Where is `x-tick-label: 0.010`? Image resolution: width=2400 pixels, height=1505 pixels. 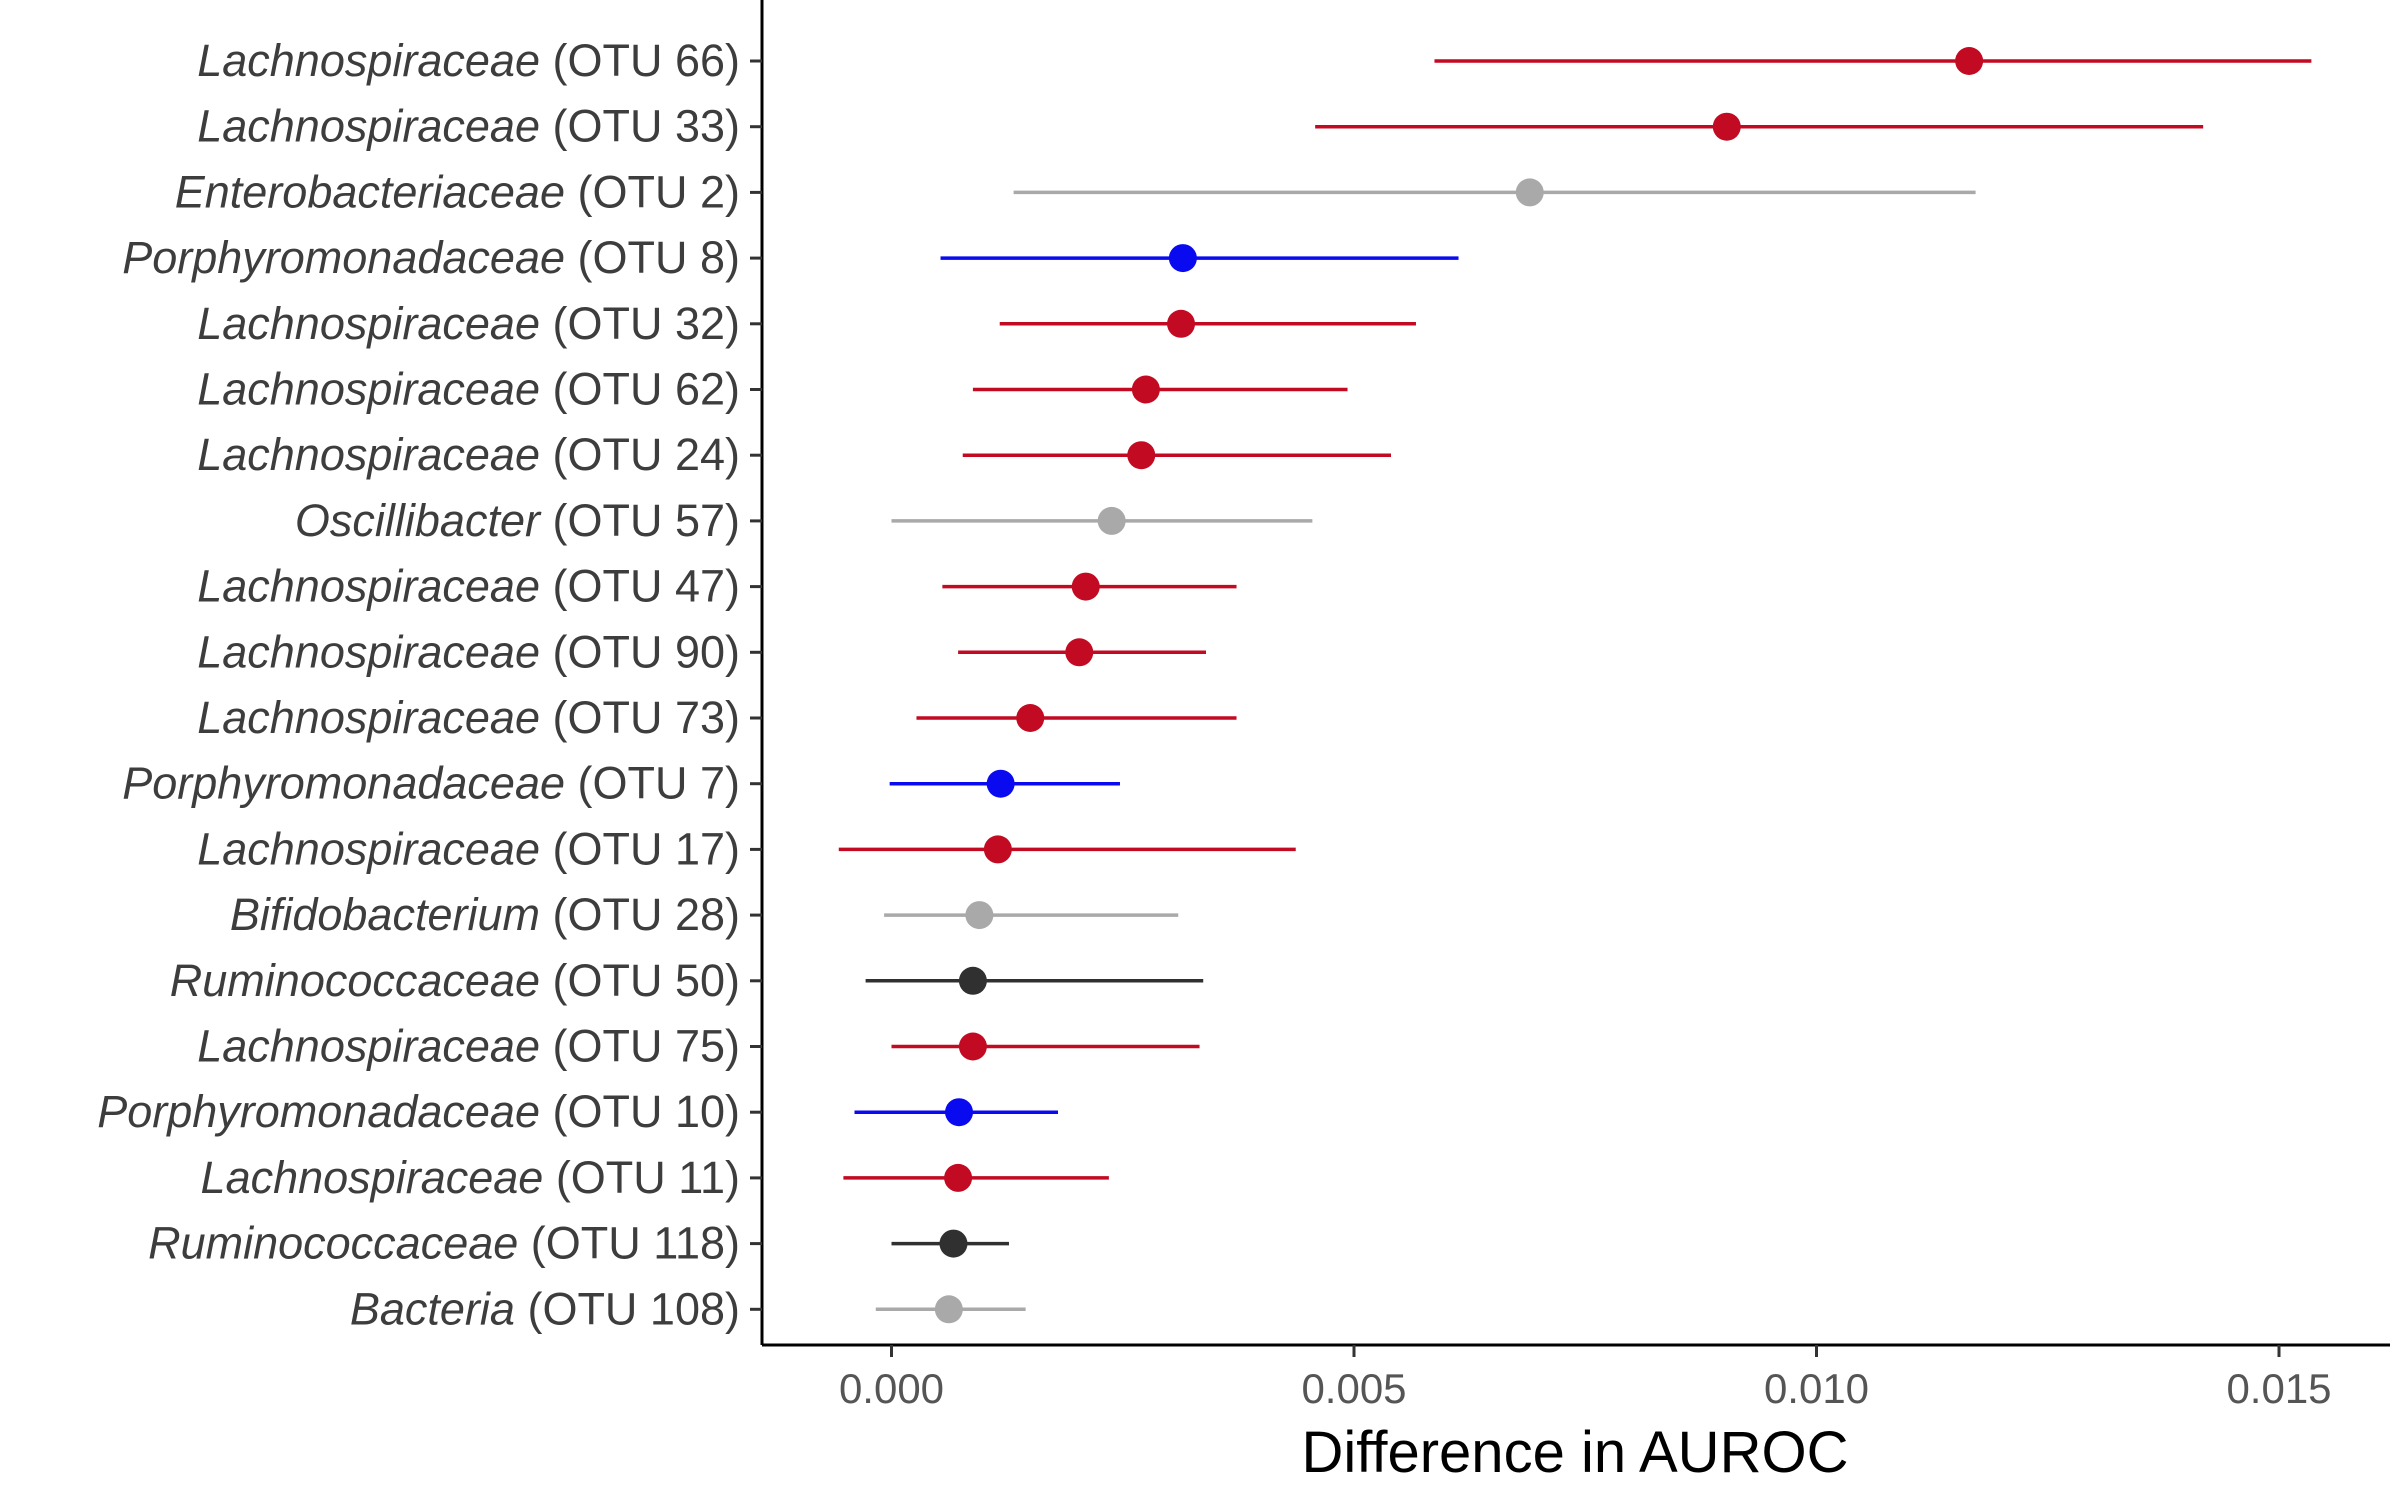
x-tick-label: 0.010 is located at coordinates (1816, 1388).